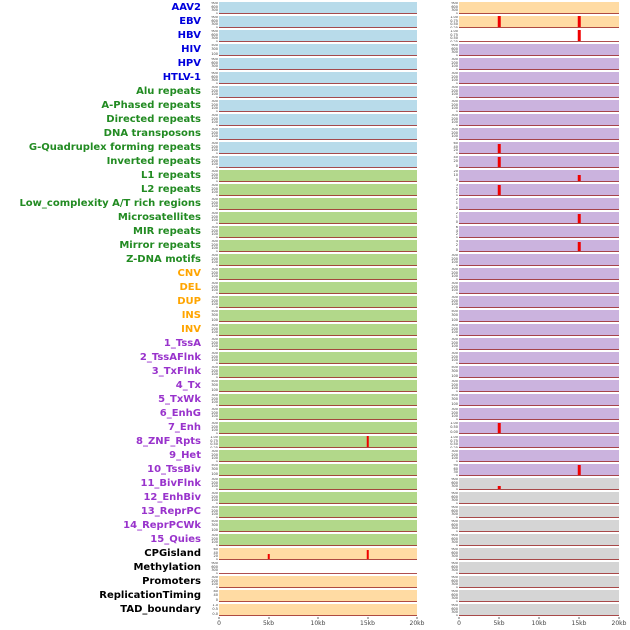 Image resolution: width=630 pixels, height=630 pixels. Describe the element at coordinates (191, 315) in the screenshot. I see `row-label: INS` at that location.